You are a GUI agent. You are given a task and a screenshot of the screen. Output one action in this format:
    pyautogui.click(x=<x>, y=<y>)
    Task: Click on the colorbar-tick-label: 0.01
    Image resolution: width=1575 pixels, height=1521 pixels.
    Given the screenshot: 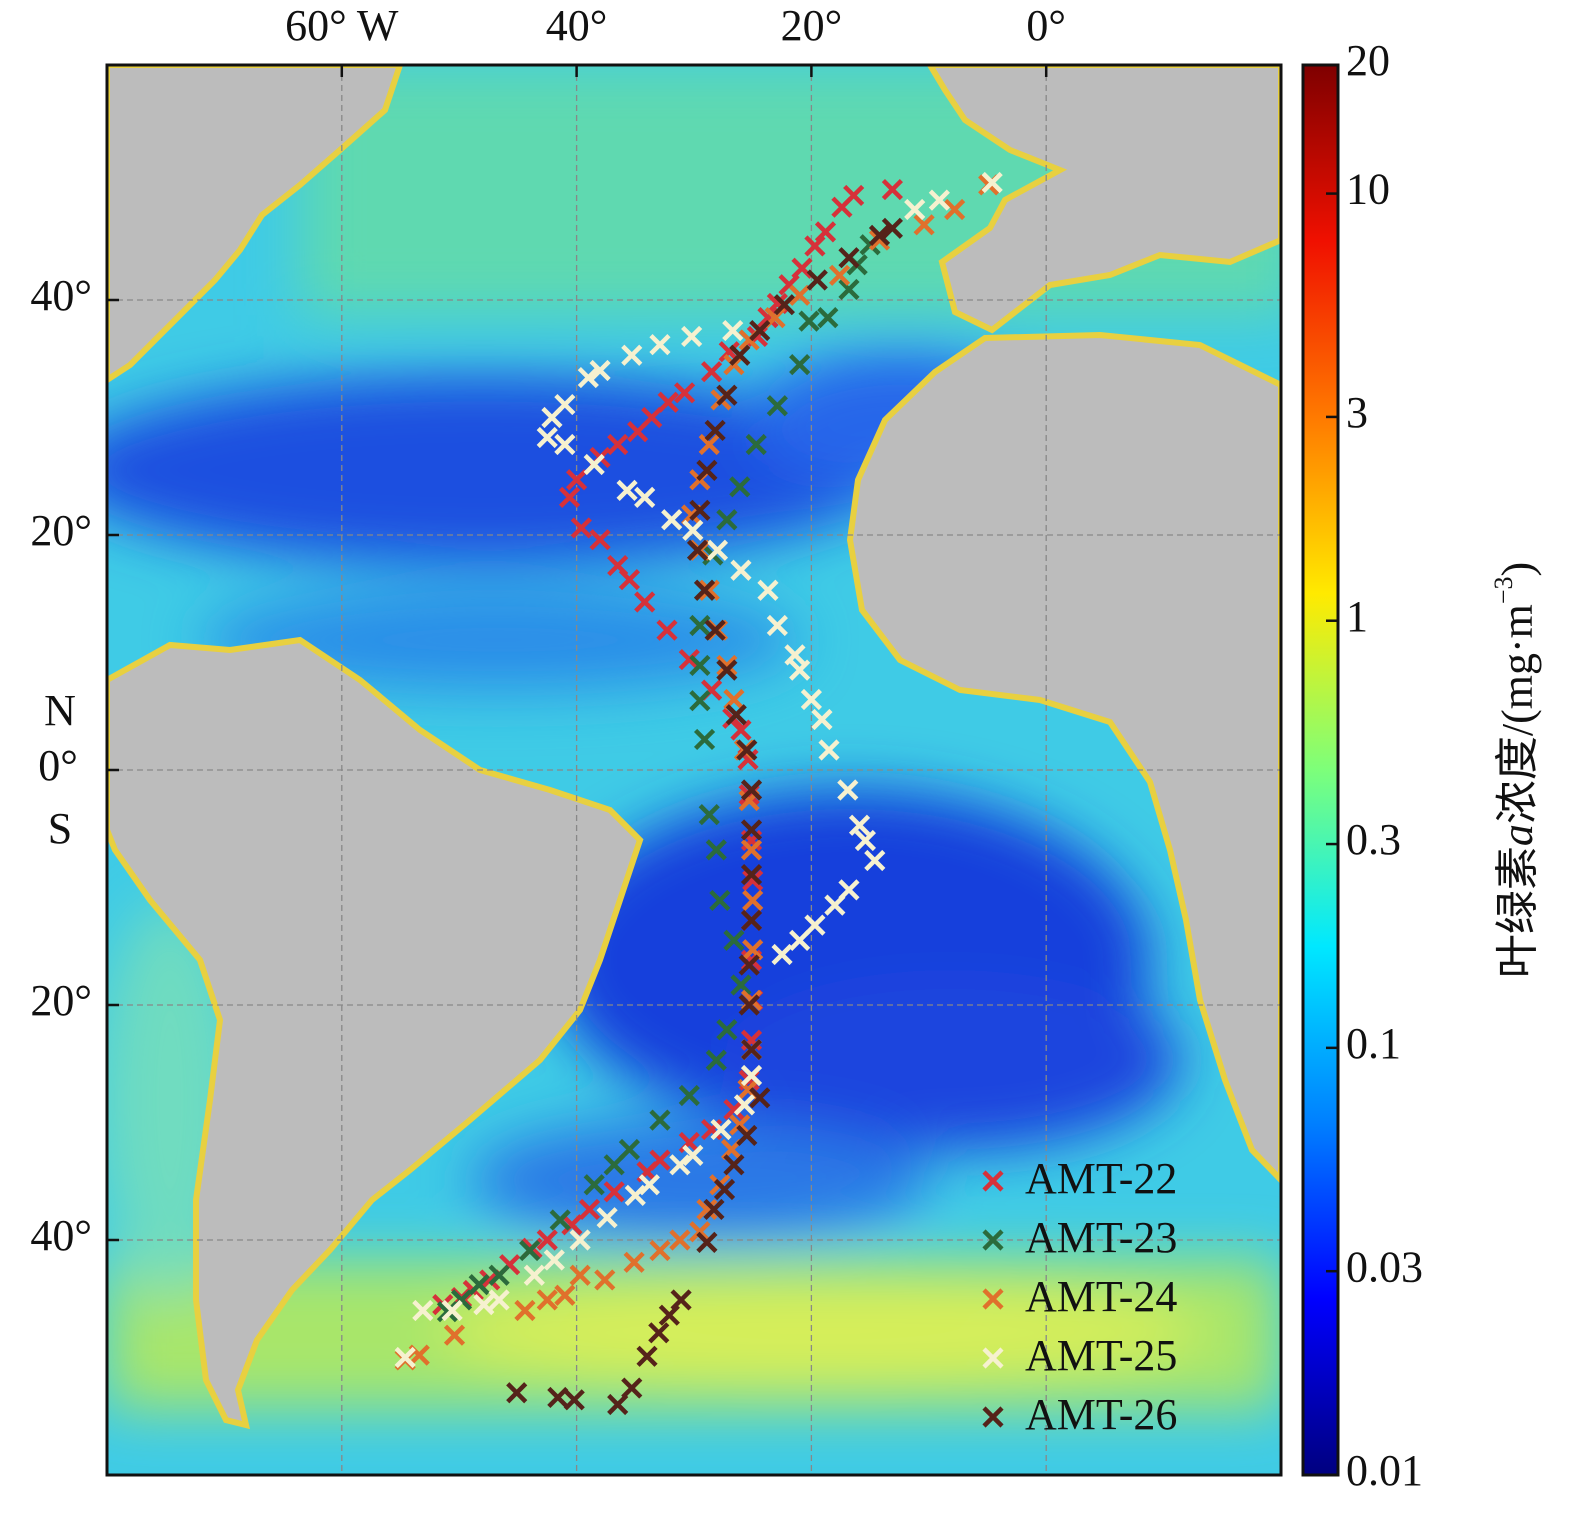 What is the action you would take?
    pyautogui.click(x=1384, y=1470)
    